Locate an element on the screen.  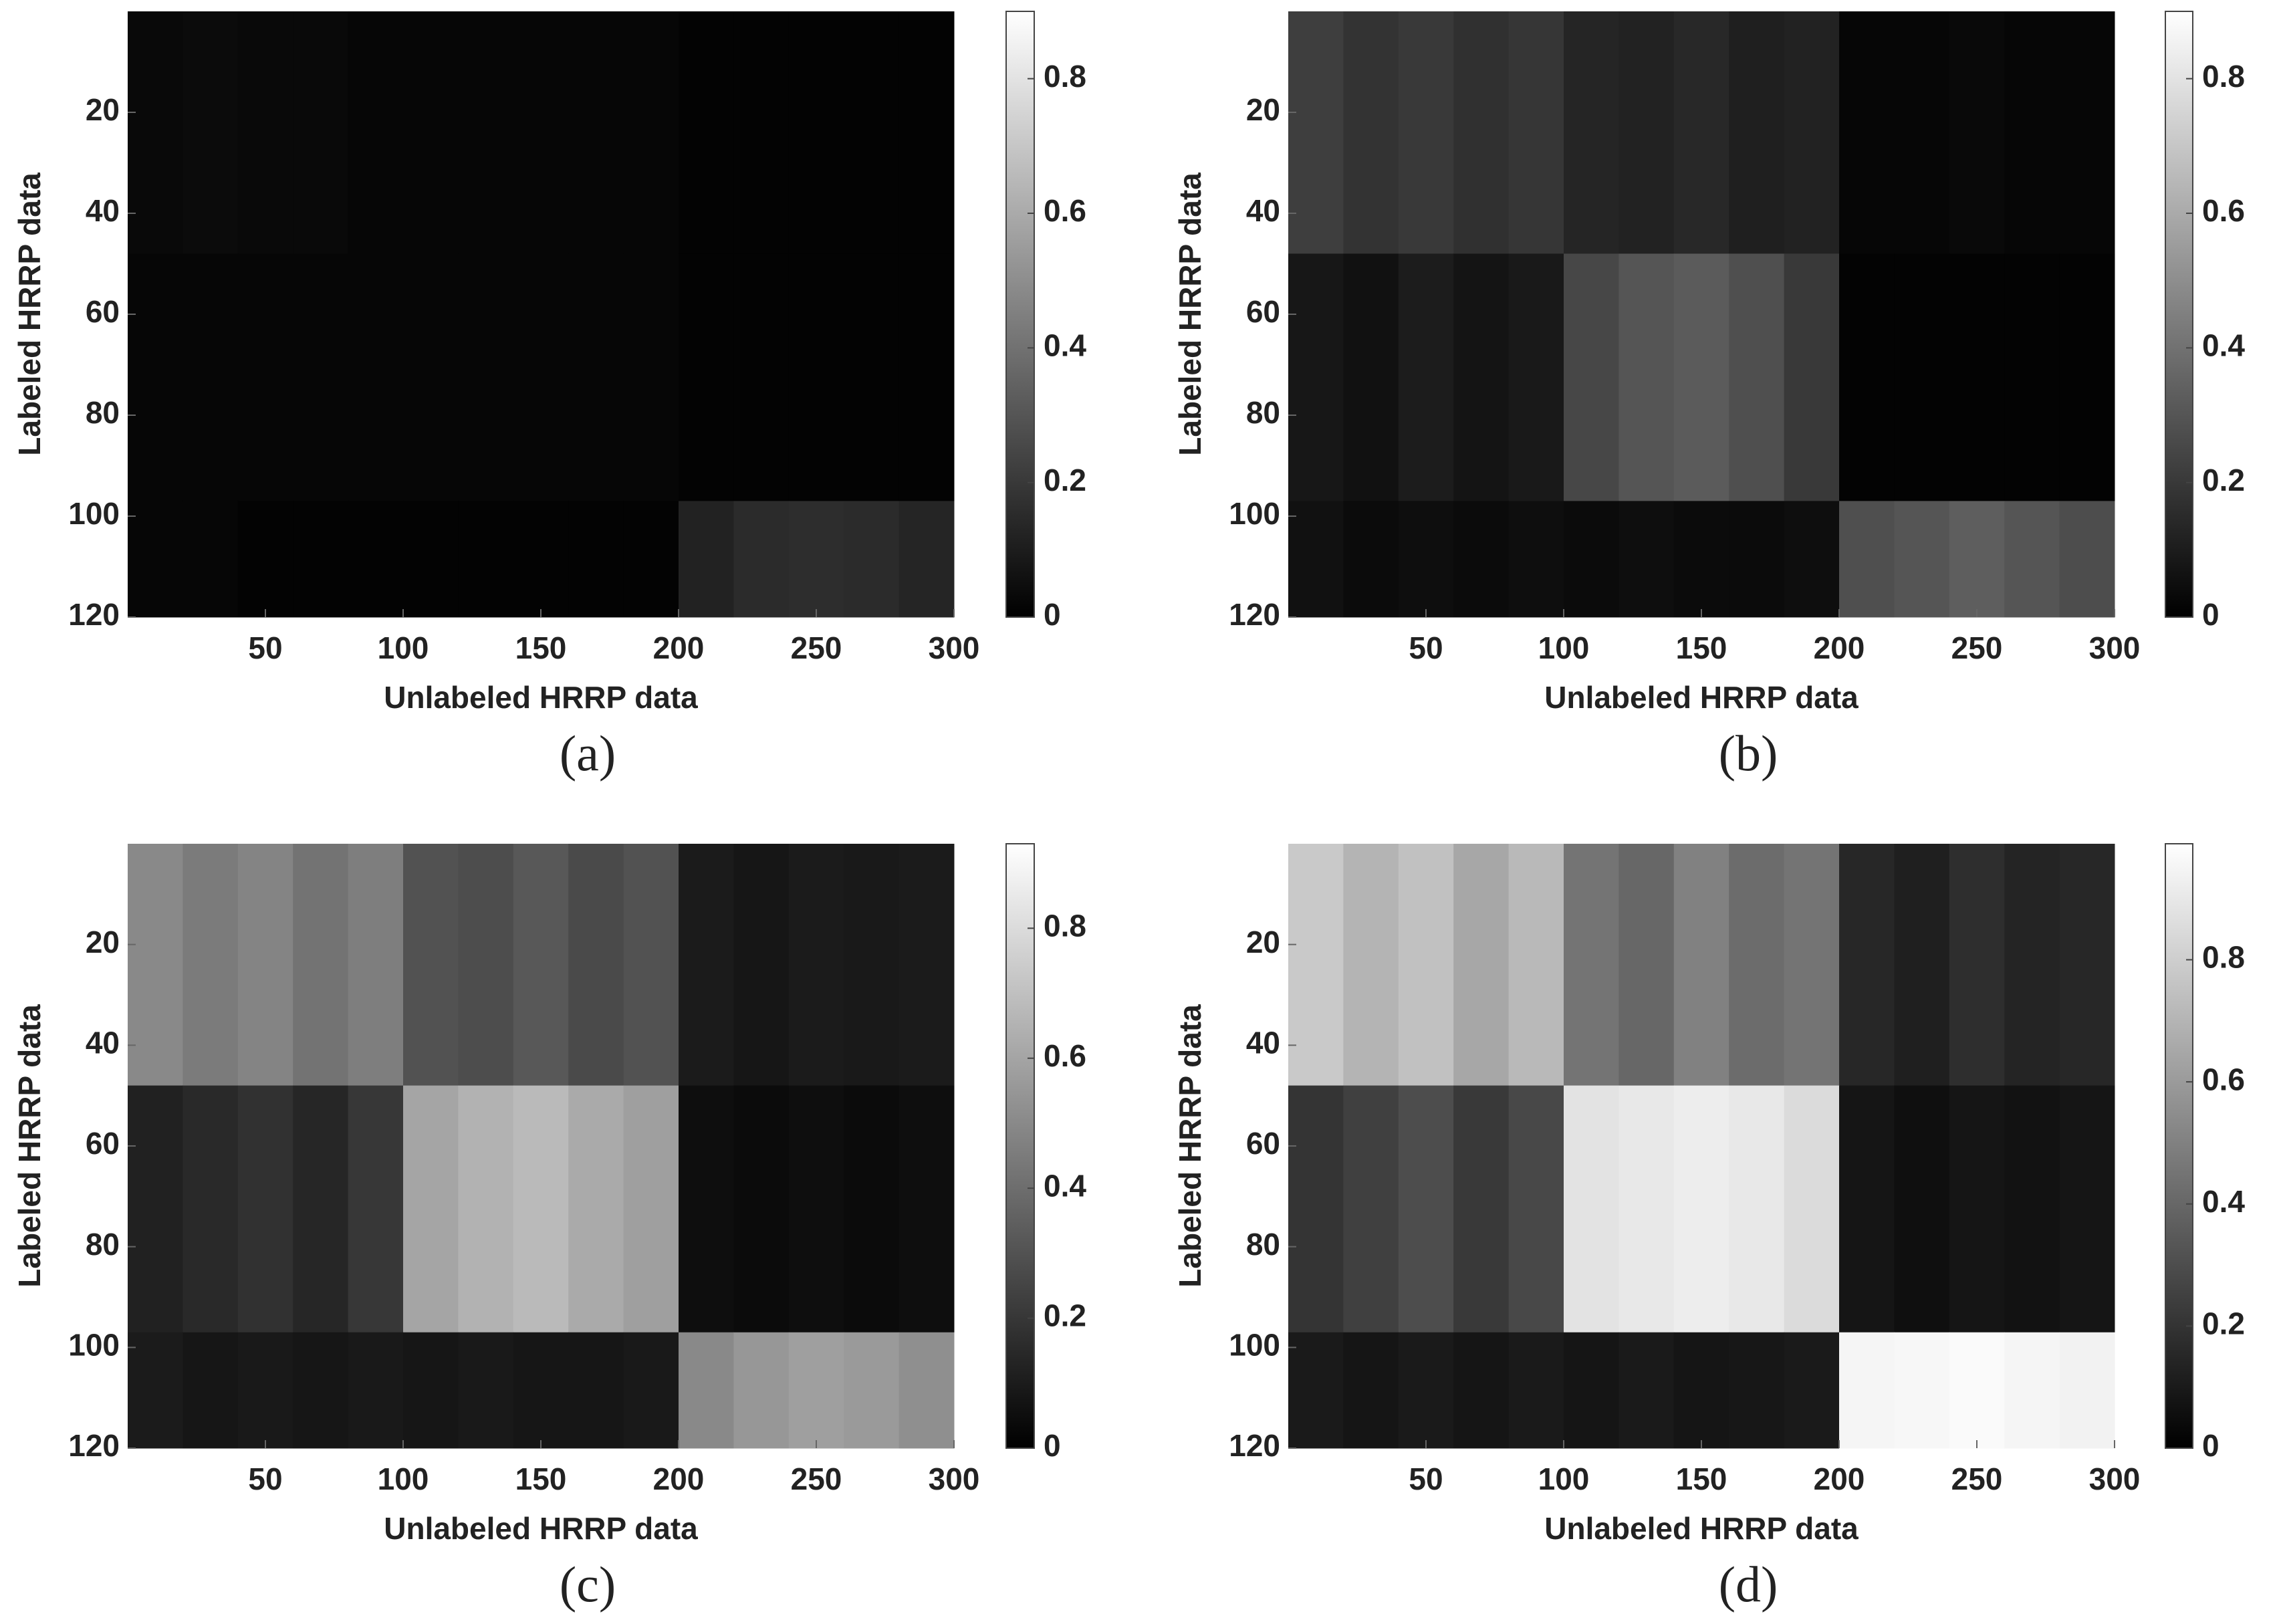
caption: (b) is located at coordinates (1748, 753).